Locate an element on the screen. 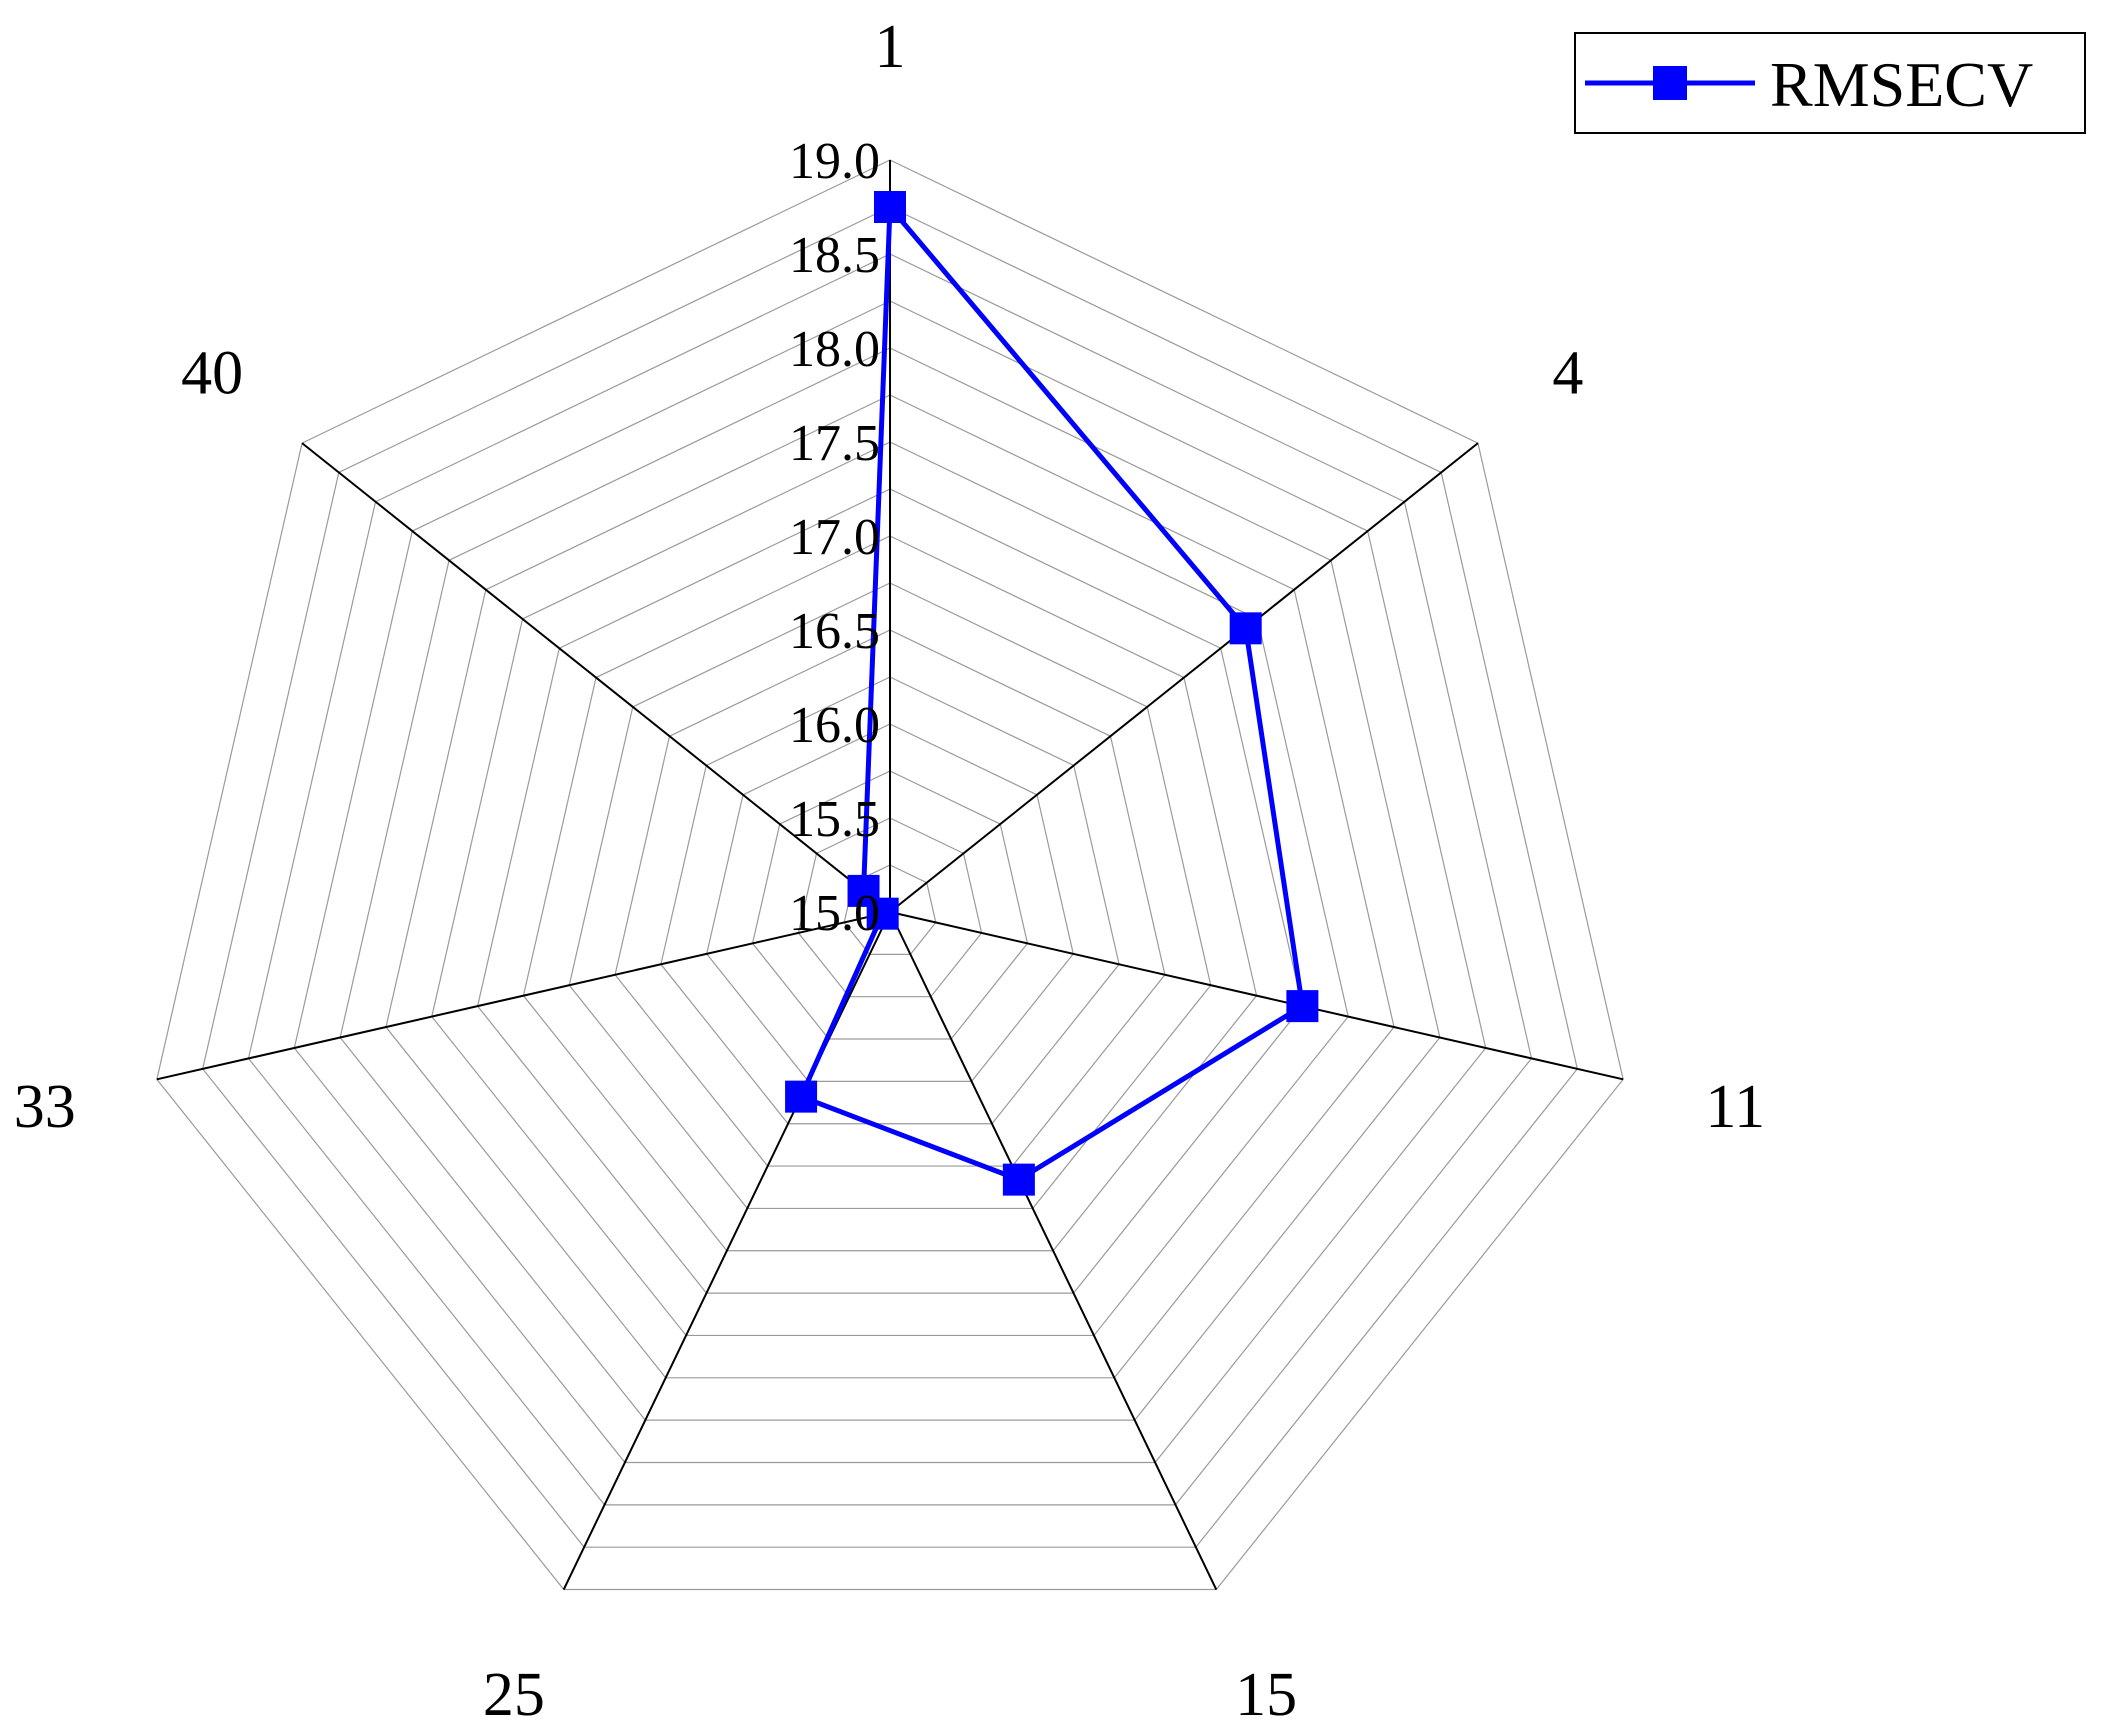 The height and width of the screenshot is (1735, 2120). spoke-label-33: 33 is located at coordinates (45, 1107).